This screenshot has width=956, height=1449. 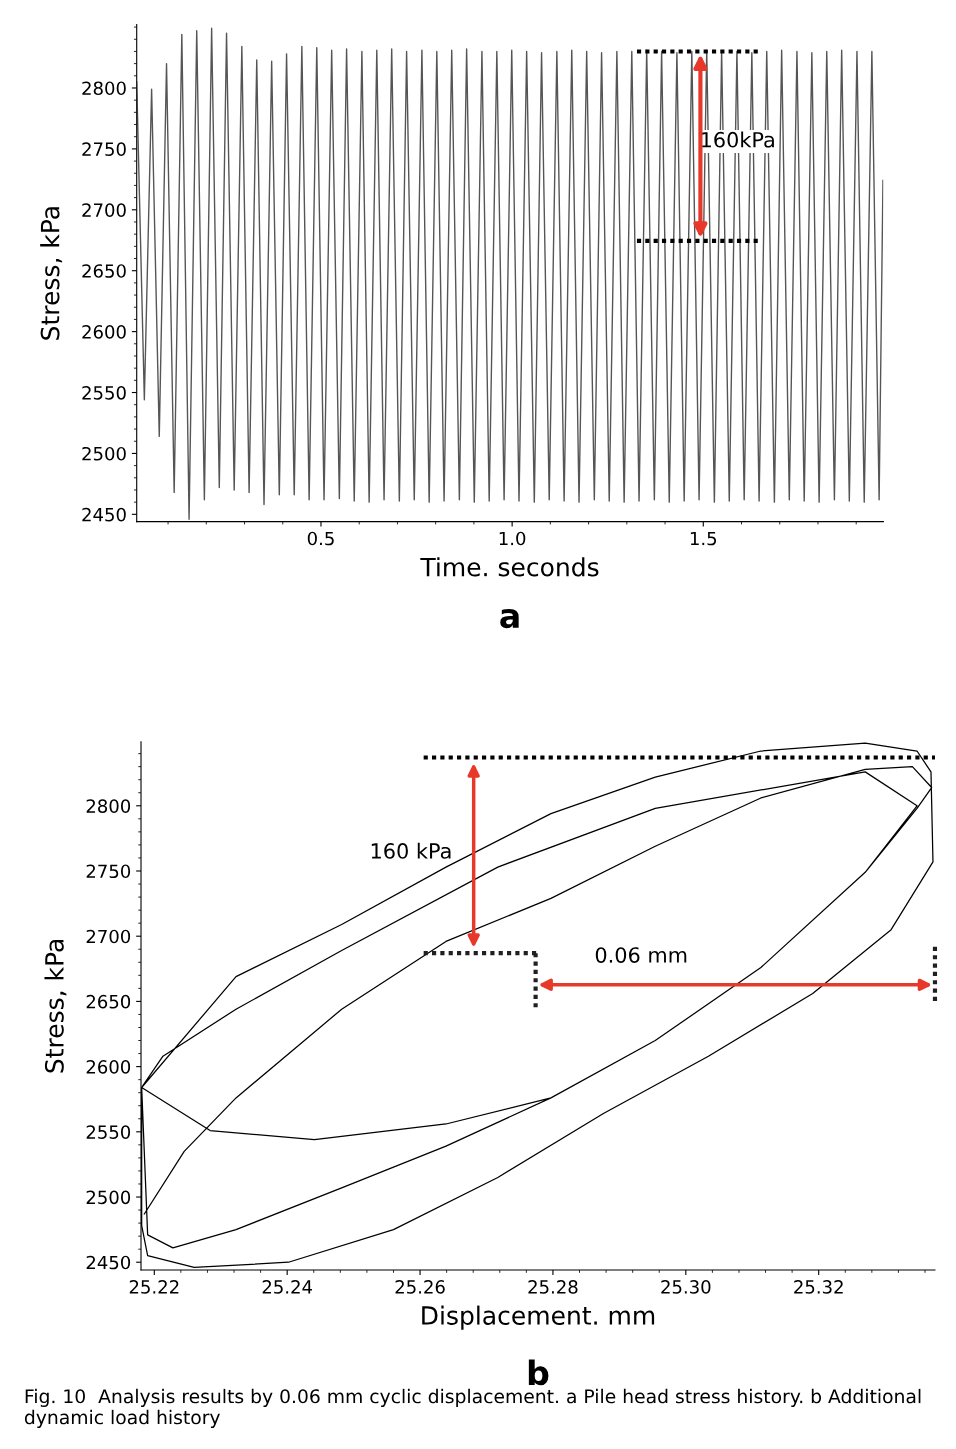 I want to click on x-tick-label: 25.30, so click(x=686, y=1287).